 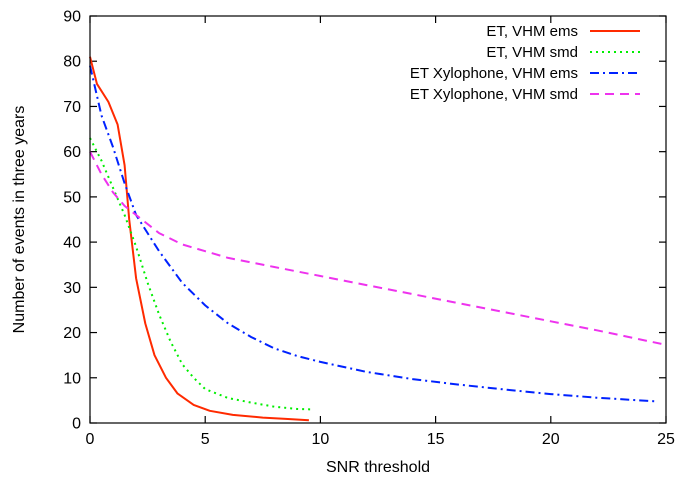 I want to click on y-tick-label: 90, so click(x=72, y=17).